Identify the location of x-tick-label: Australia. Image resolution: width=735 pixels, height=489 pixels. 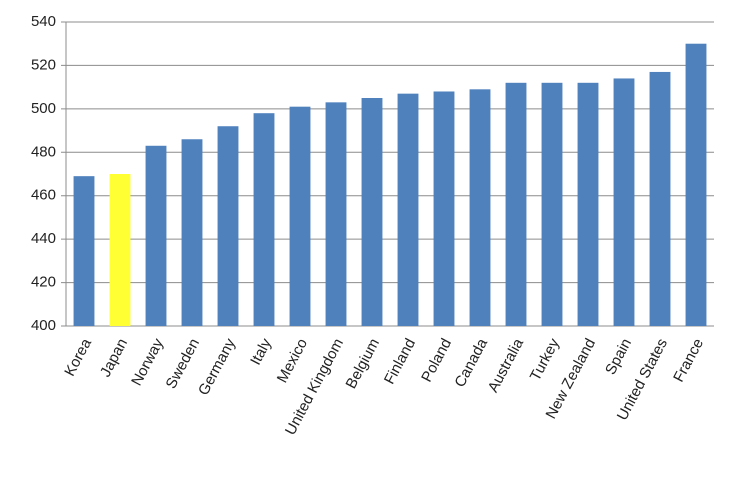
(506, 365).